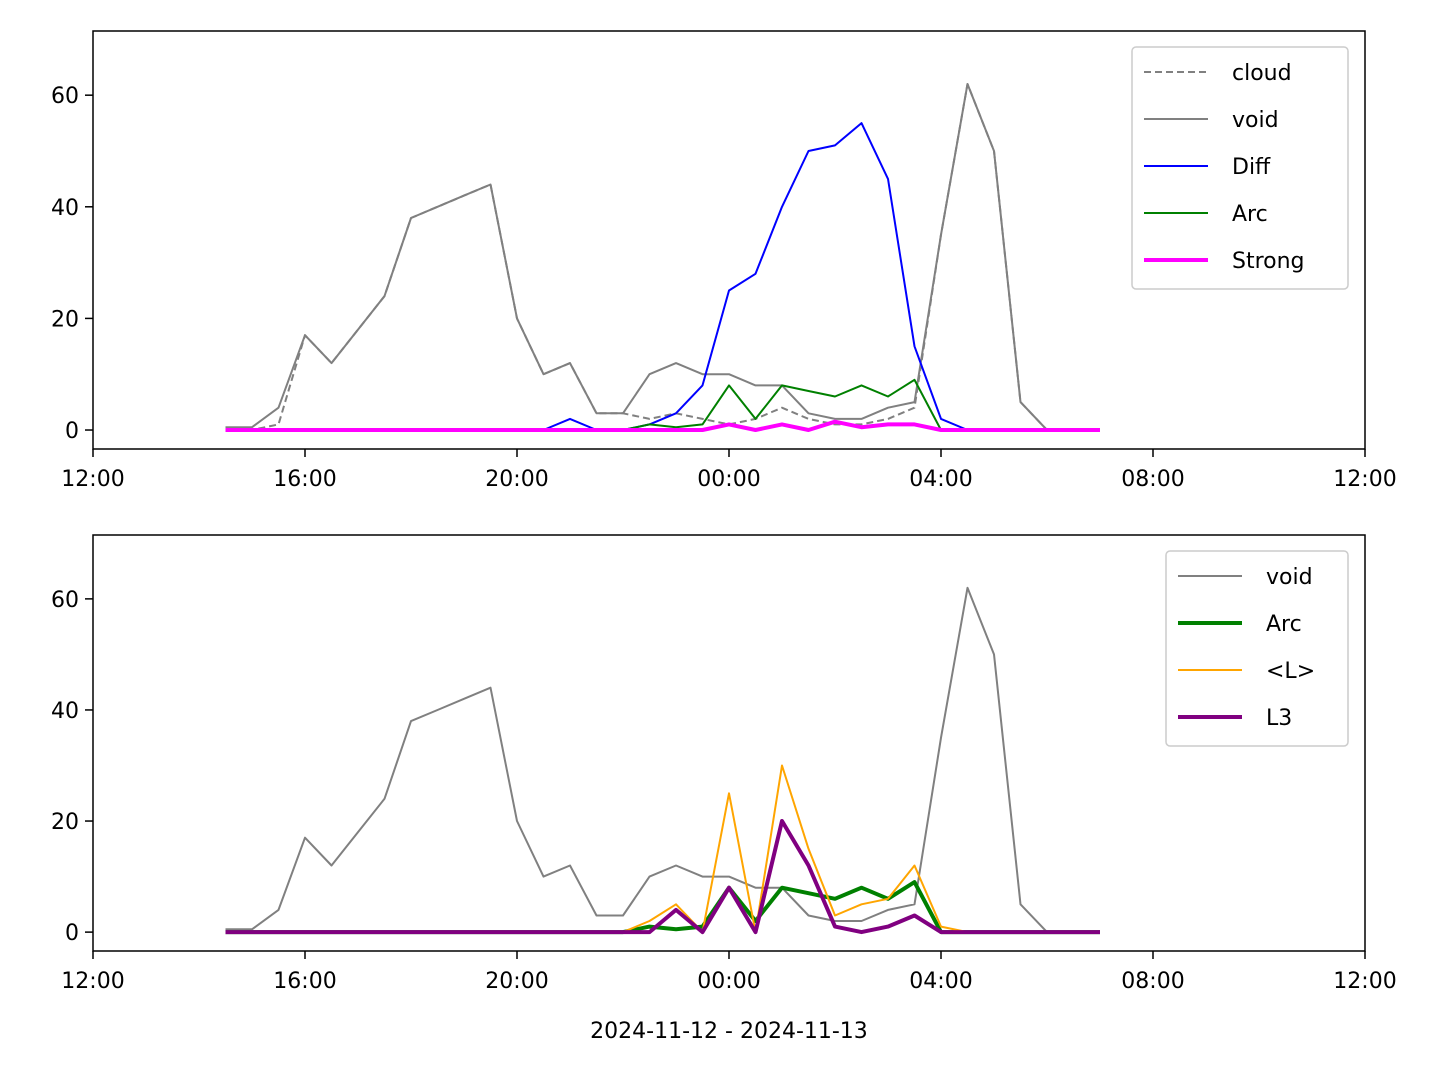  What do you see at coordinates (729, 1031) in the screenshot?
I see `x-axis-label: 2024-11-12 - 2024-11-13` at bounding box center [729, 1031].